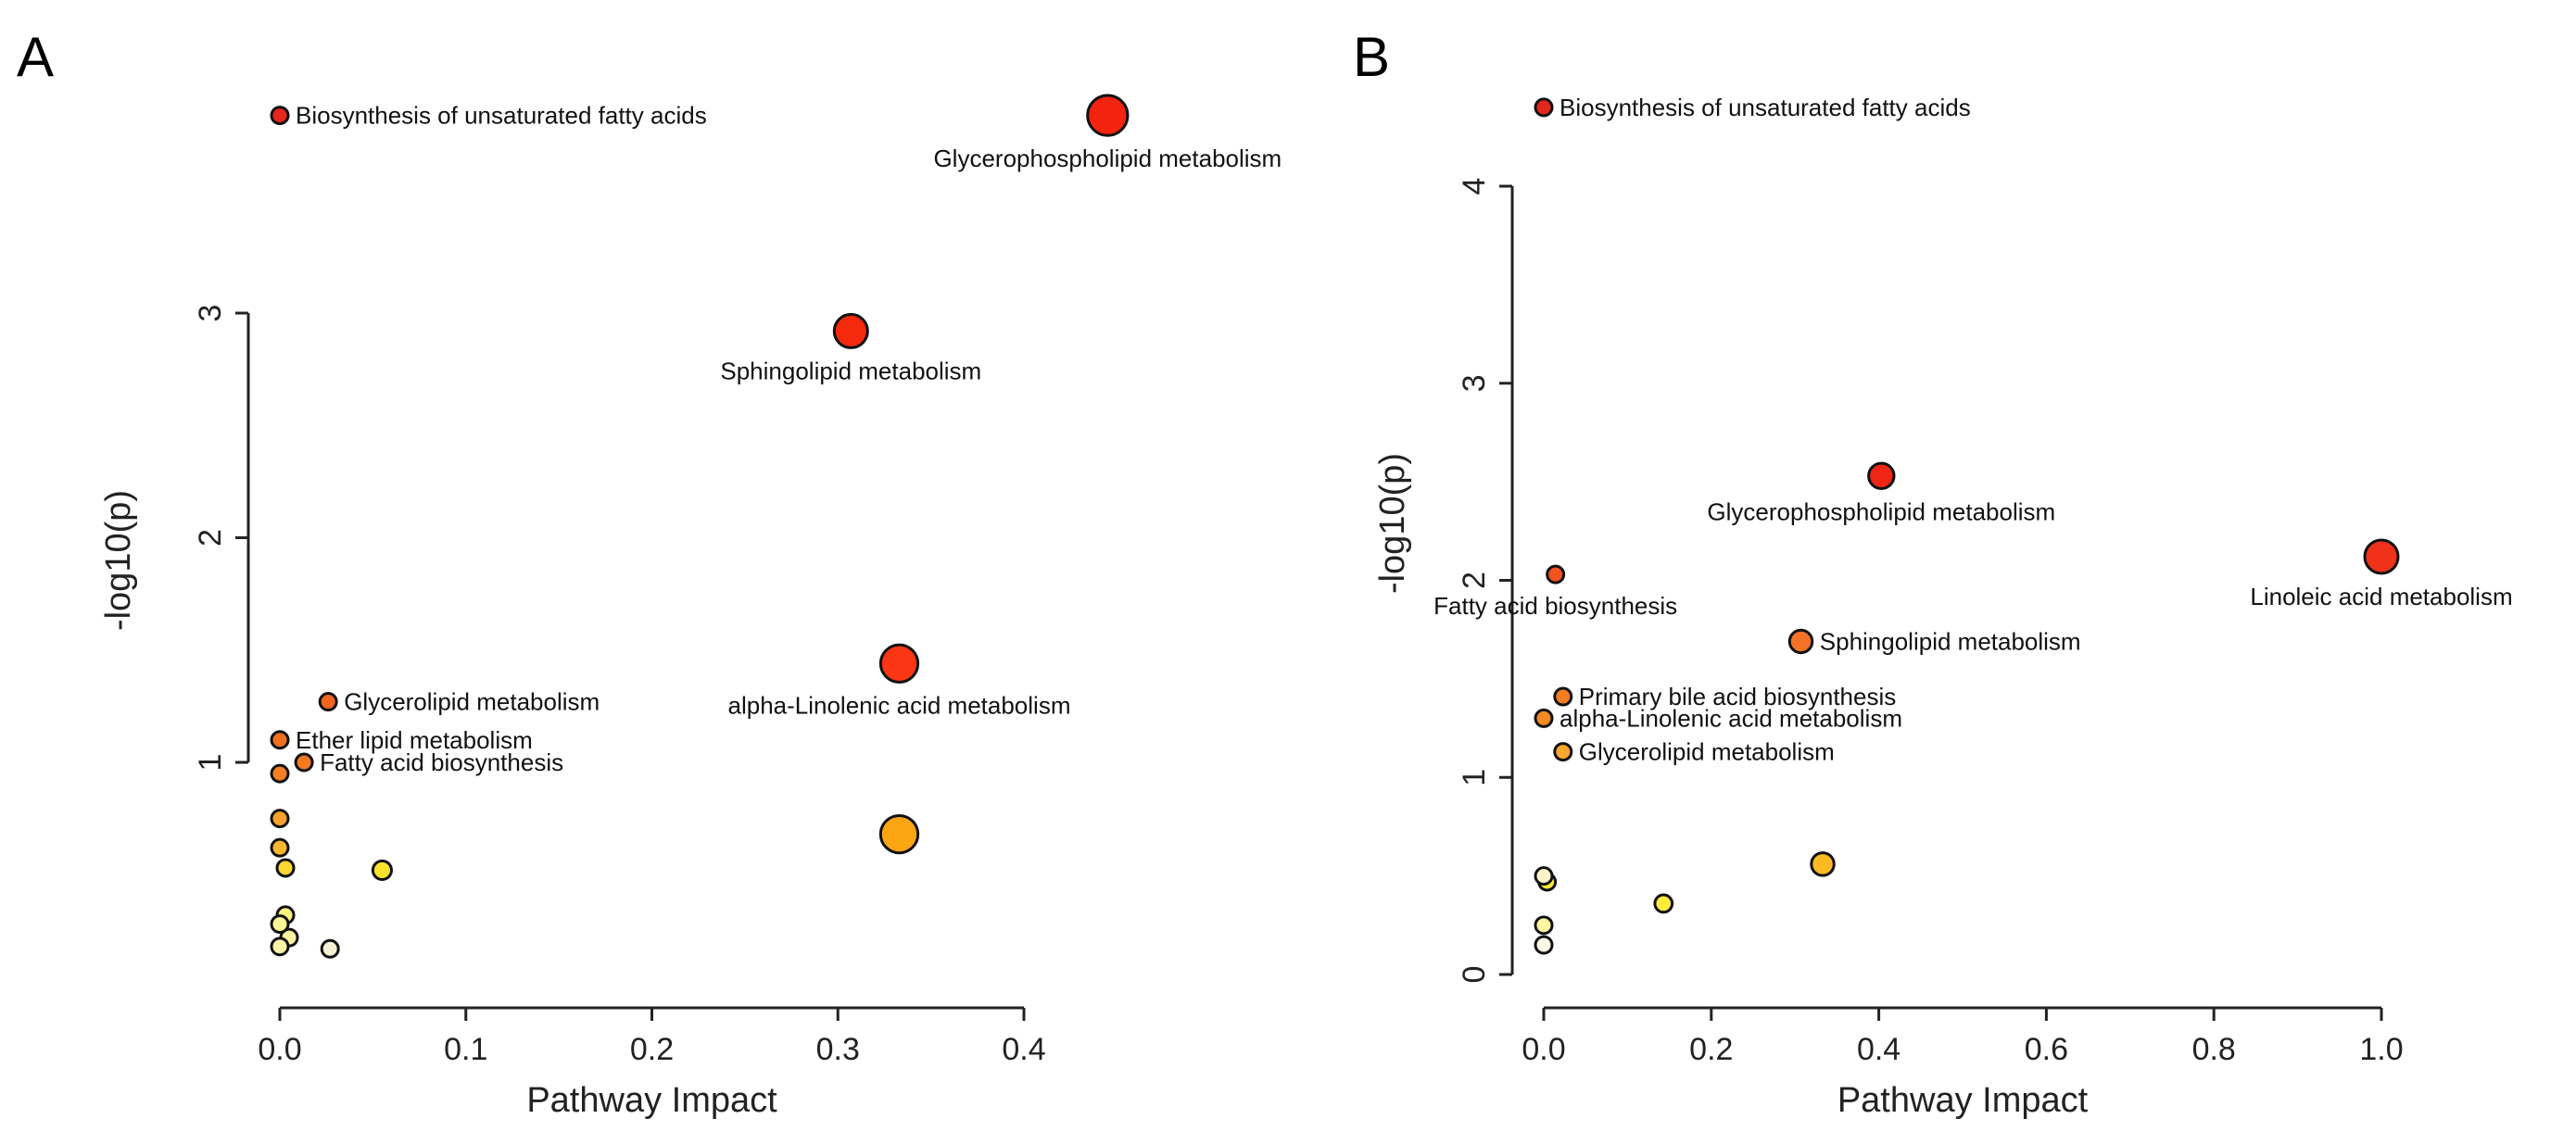 The height and width of the screenshot is (1144, 2576). I want to click on panel-b-y-tick-label: 4, so click(1474, 186).